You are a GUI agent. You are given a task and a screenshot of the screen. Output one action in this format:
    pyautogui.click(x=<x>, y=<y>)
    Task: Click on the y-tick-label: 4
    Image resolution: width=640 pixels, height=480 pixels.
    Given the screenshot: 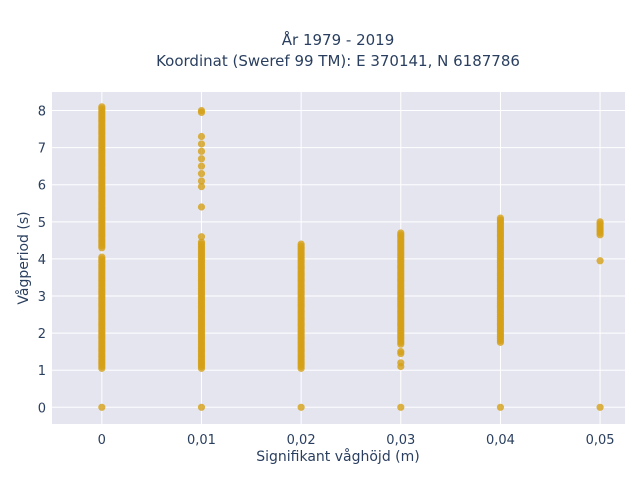 What is the action you would take?
    pyautogui.click(x=42, y=260)
    